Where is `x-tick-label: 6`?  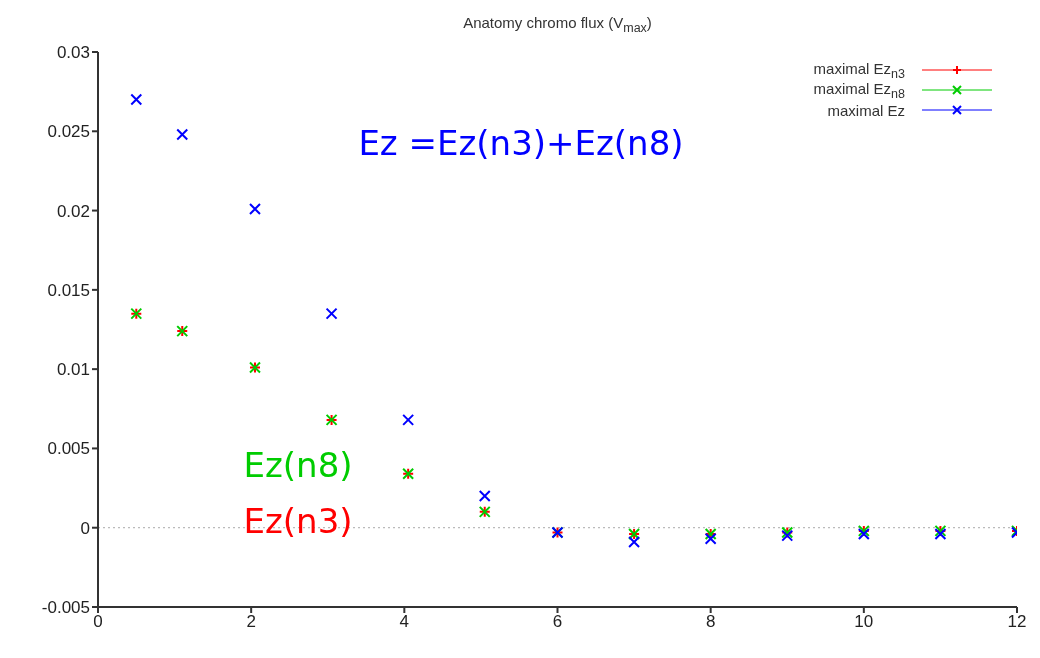
x-tick-label: 6 is located at coordinates (557, 622).